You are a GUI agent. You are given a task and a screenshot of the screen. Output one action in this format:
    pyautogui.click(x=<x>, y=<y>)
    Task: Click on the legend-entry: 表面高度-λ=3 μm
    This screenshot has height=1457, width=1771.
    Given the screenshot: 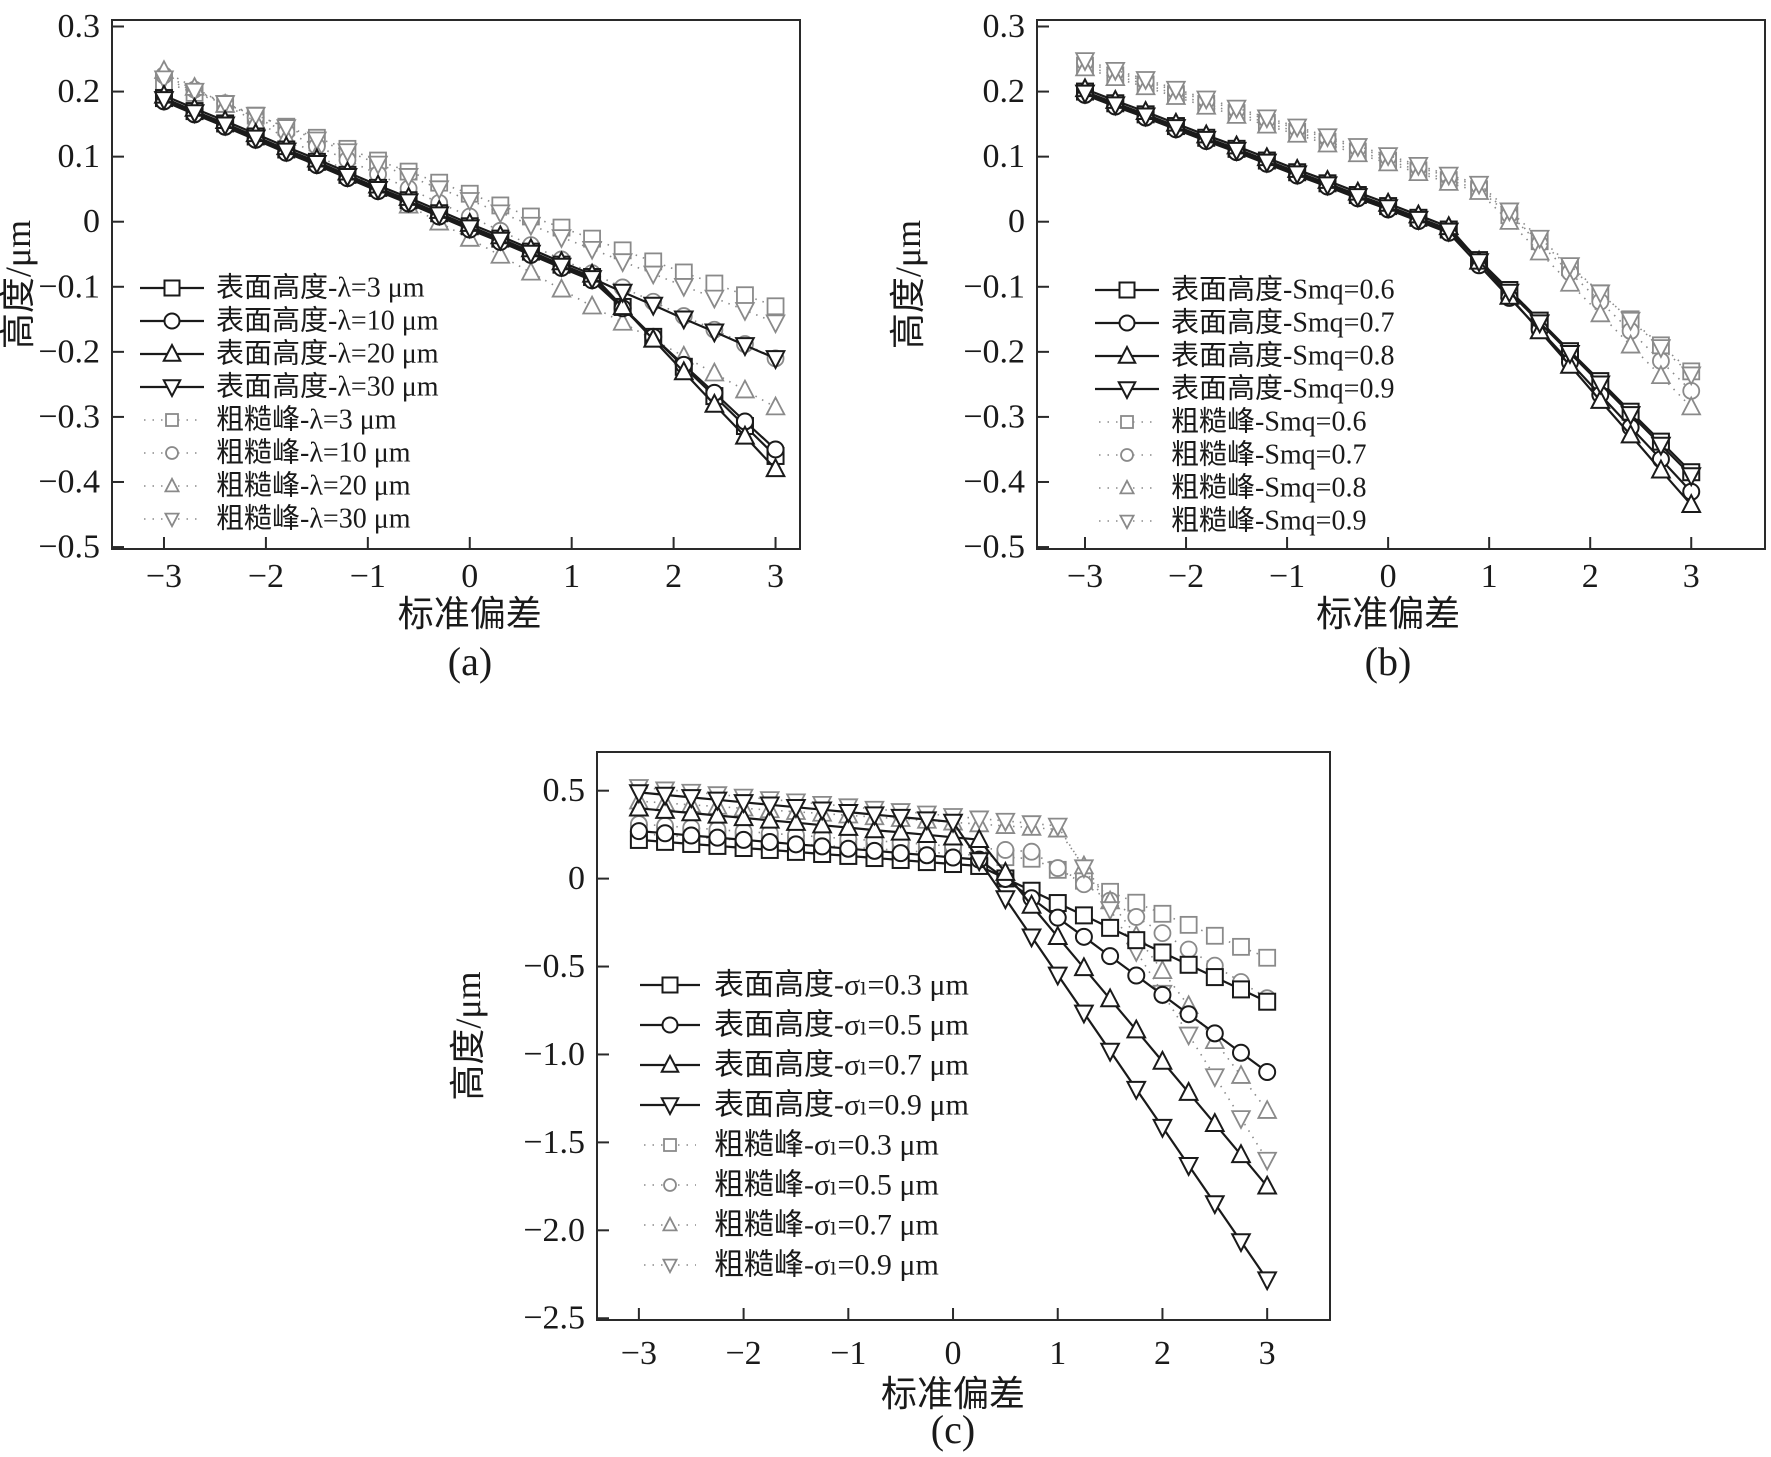 What is the action you would take?
    pyautogui.click(x=282, y=288)
    